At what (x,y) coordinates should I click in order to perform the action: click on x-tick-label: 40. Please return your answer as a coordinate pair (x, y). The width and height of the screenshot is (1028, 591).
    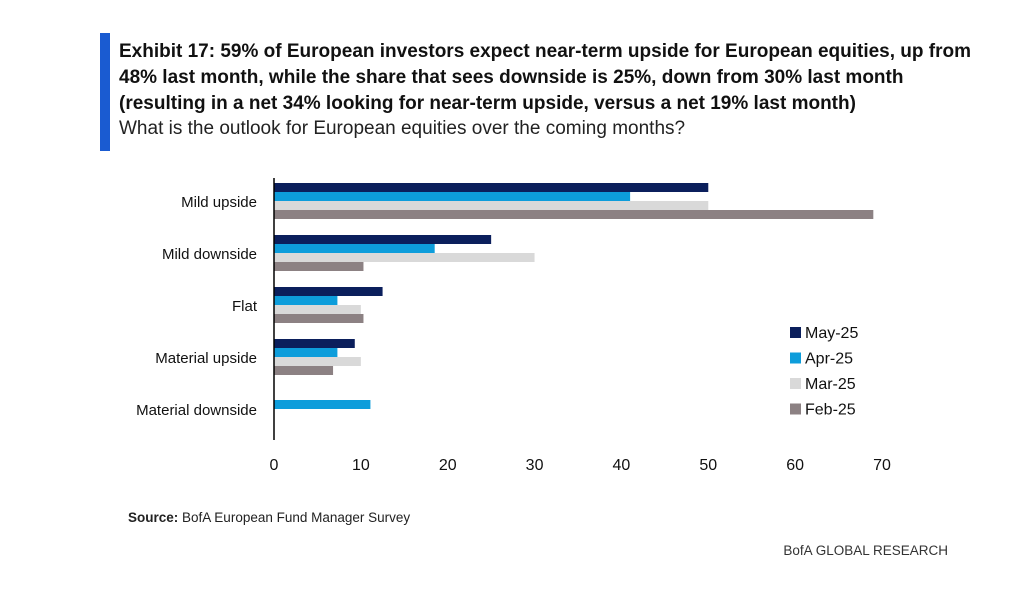
    Looking at the image, I should click on (622, 465).